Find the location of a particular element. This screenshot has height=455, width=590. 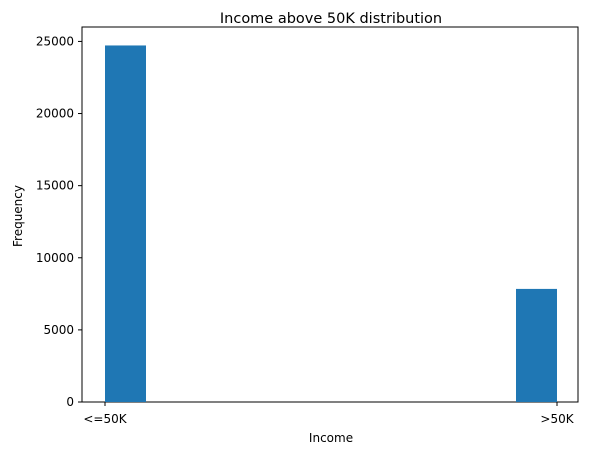

x-axis-ticks: <=50K >50K is located at coordinates (329, 414).